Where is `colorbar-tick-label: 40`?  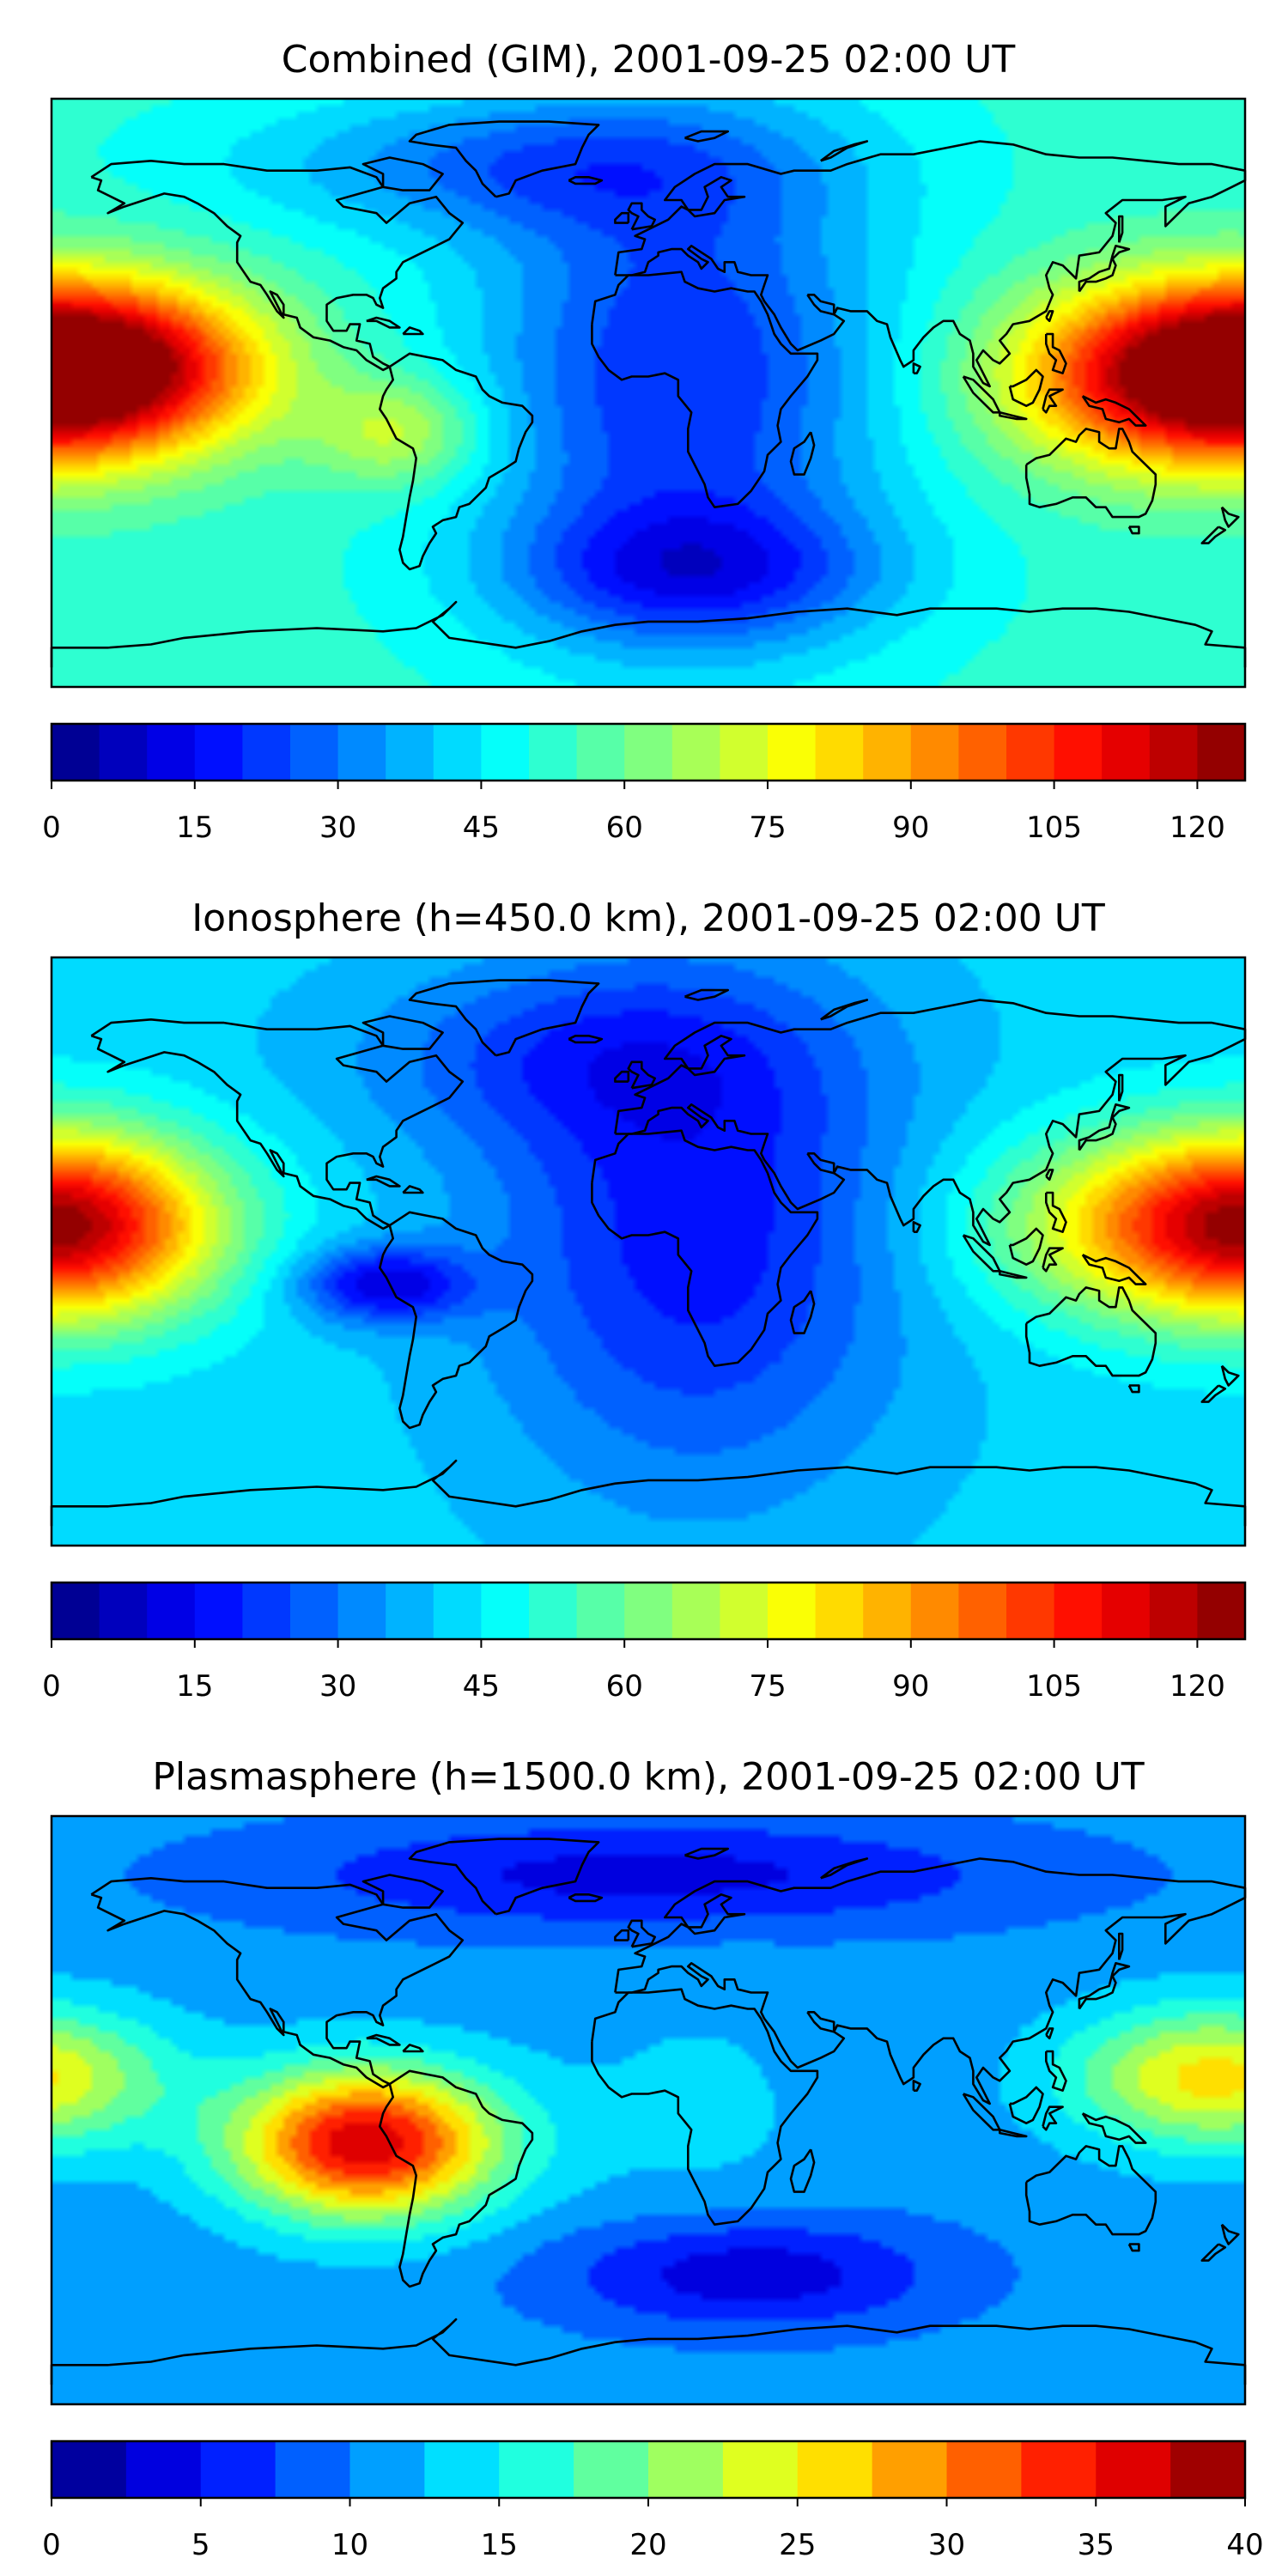
colorbar-tick-label: 40 is located at coordinates (1244, 2545).